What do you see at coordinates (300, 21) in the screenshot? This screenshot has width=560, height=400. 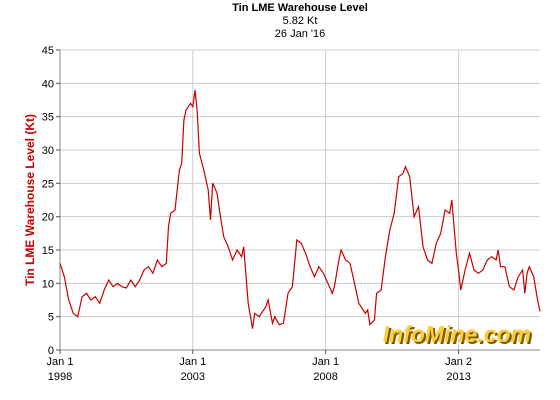 I see `chart-subtitle-value: 5.82 Kt` at bounding box center [300, 21].